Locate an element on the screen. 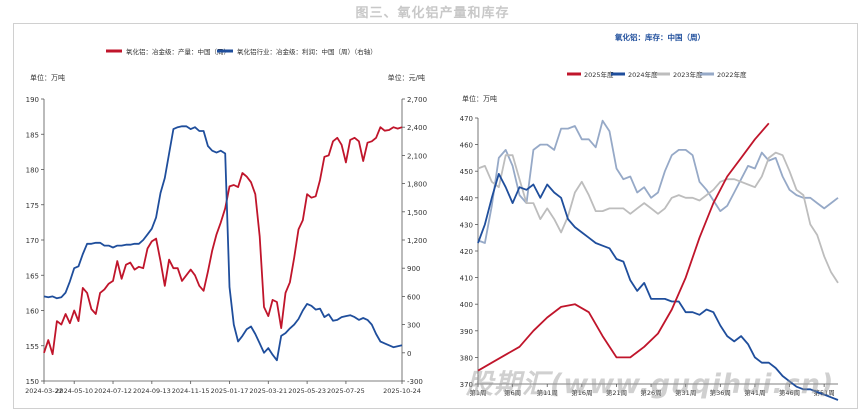 The height and width of the screenshot is (414, 865). left-y-tick-label: 155 is located at coordinates (32, 347).